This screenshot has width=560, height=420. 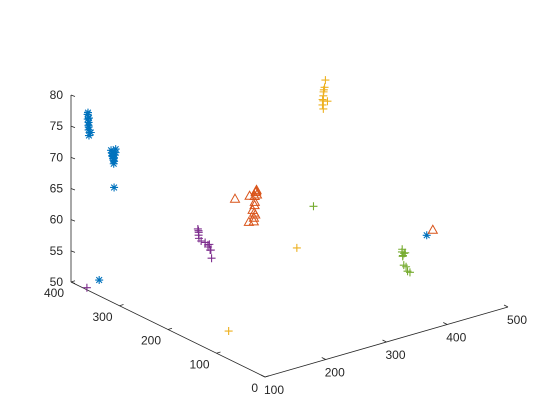 What do you see at coordinates (361, 239) in the screenshot?
I see `series-4-points` at bounding box center [361, 239].